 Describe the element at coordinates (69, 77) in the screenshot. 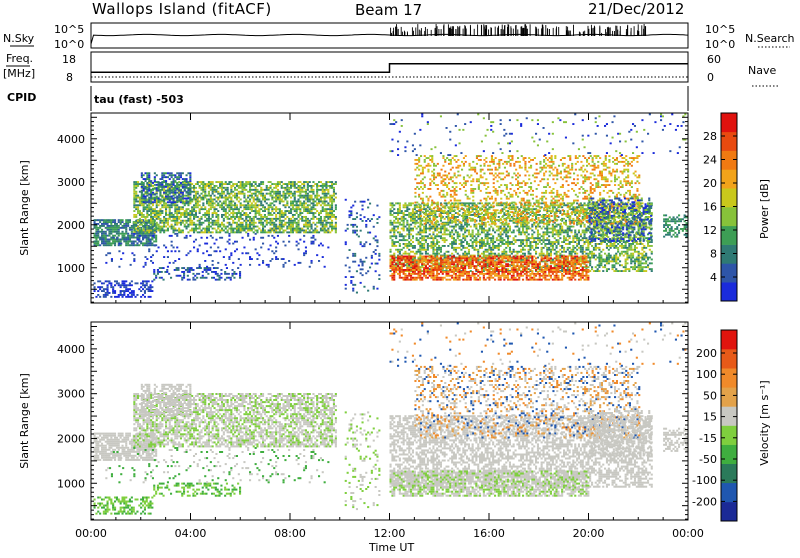

I see `freq-tick-8: 8` at that location.